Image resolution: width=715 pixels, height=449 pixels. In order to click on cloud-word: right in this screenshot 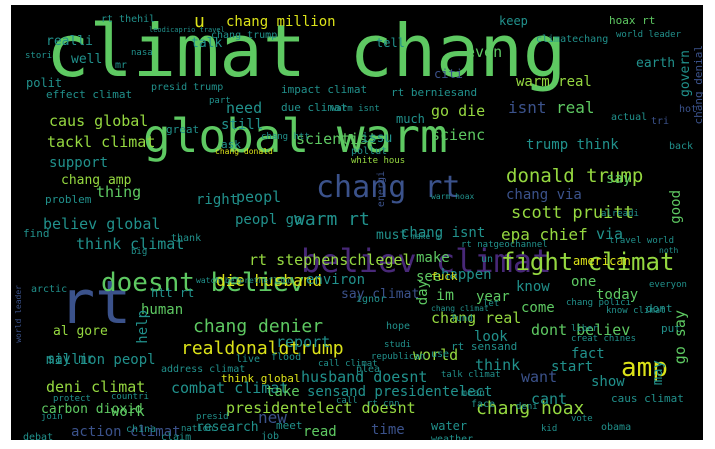, I will do `click(217, 200)`.